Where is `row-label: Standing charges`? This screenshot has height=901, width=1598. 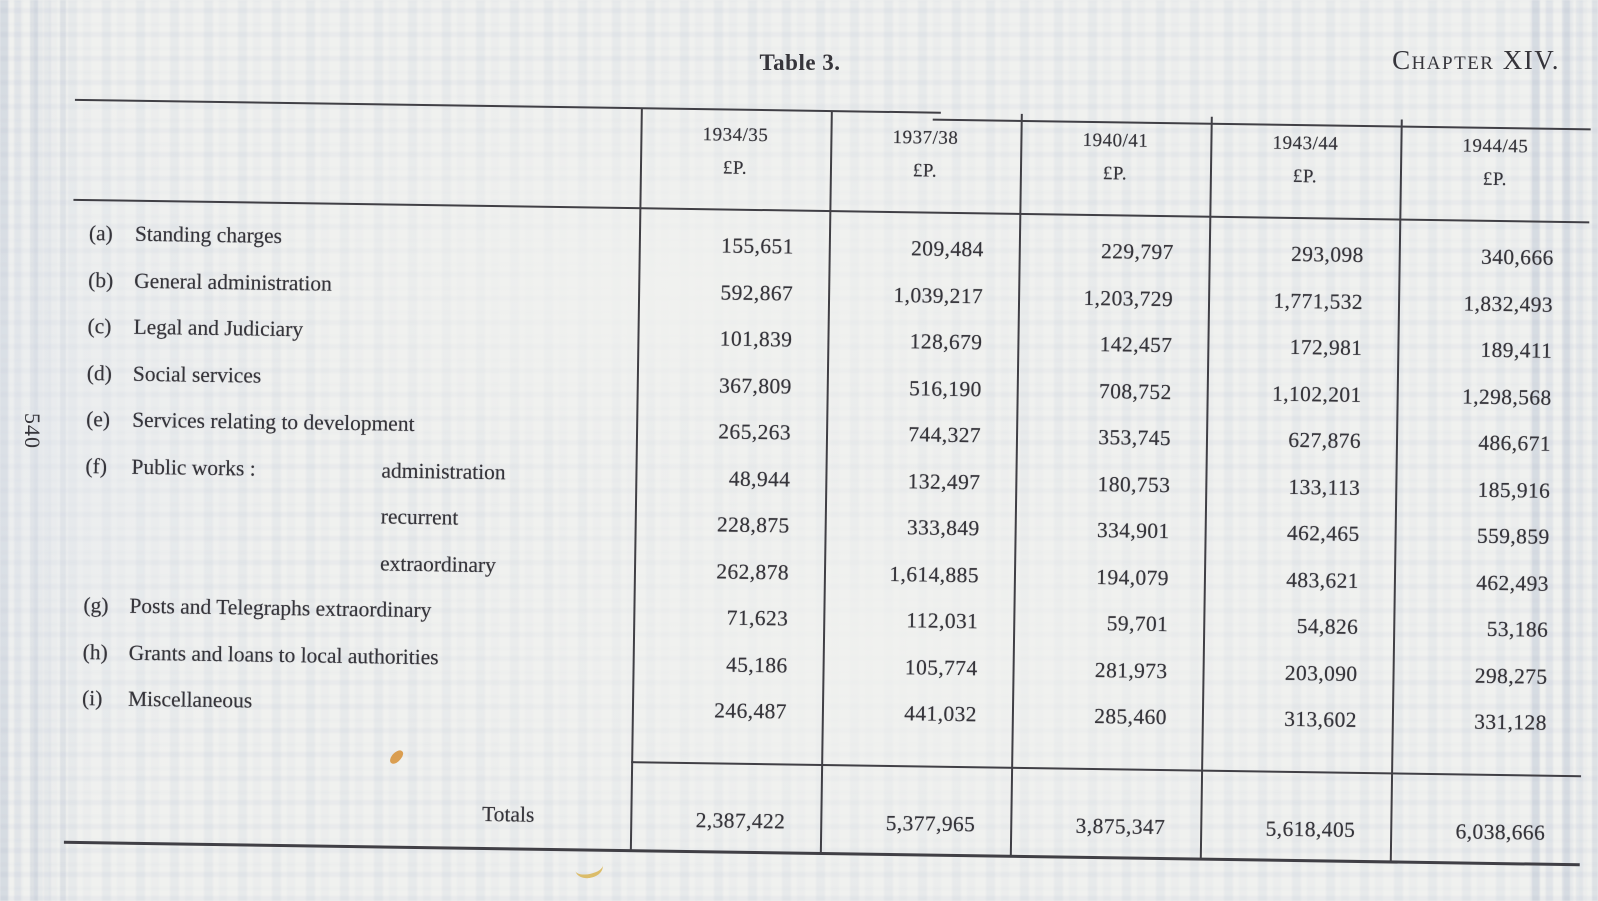
row-label: Standing charges is located at coordinates (208, 234).